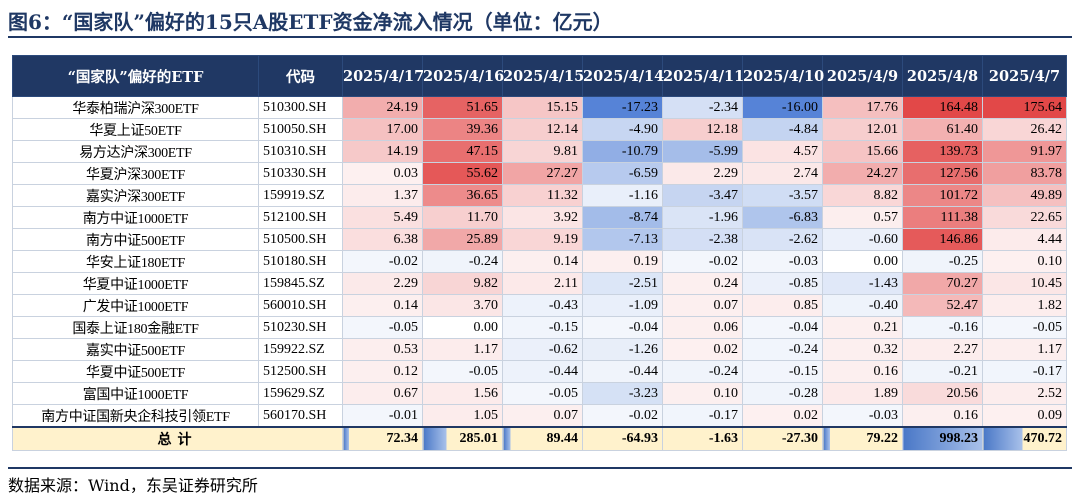  What do you see at coordinates (942, 283) in the screenshot?
I see `flow-value-cell: 70.27` at bounding box center [942, 283].